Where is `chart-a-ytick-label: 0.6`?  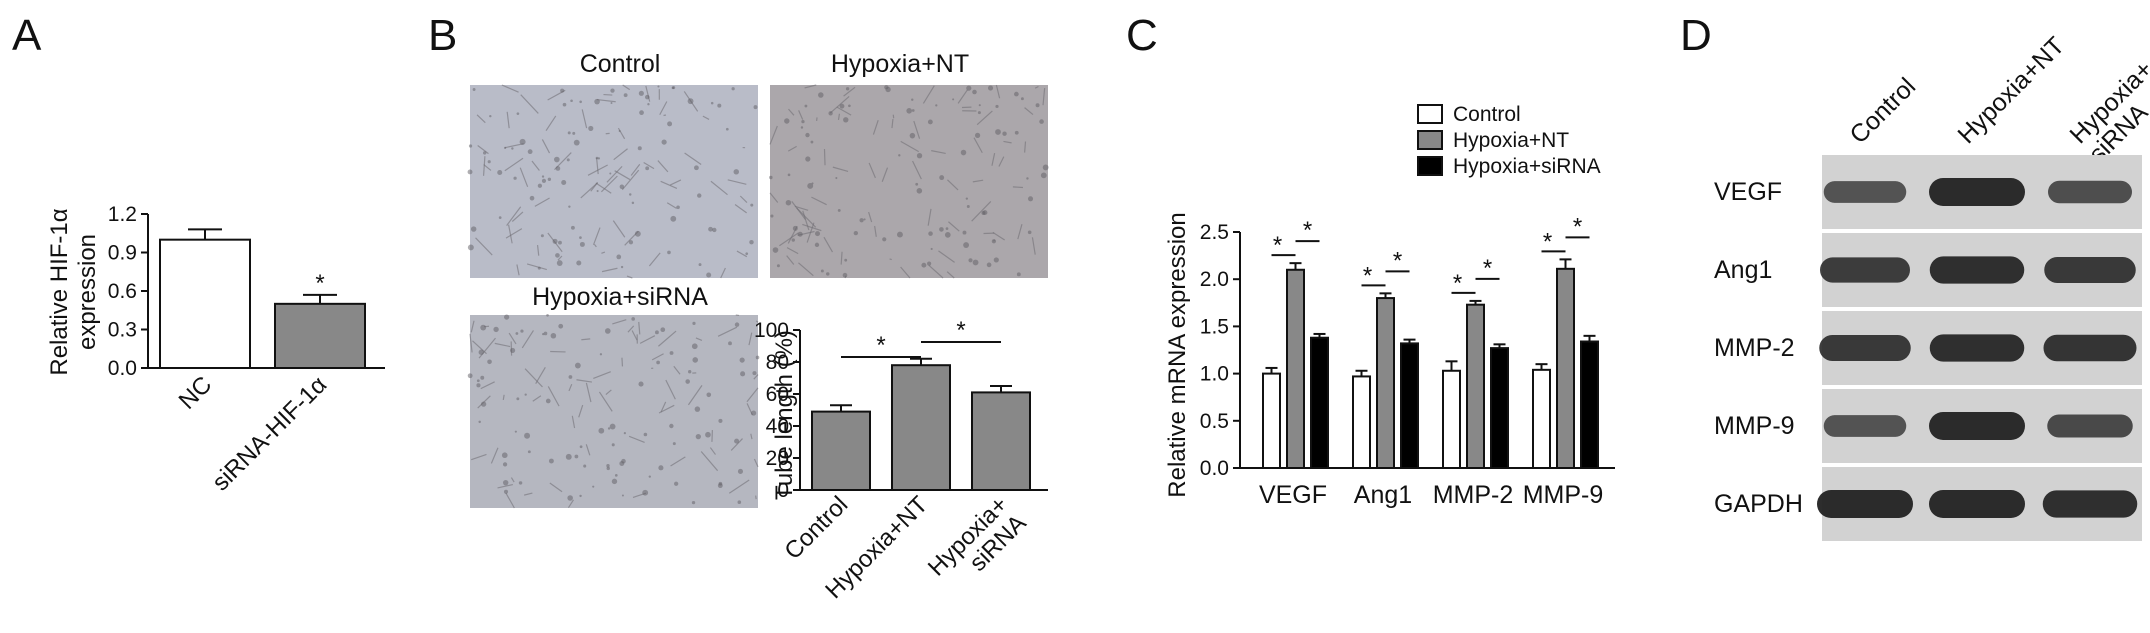
chart-a-ytick-label: 0.6 is located at coordinates (122, 291).